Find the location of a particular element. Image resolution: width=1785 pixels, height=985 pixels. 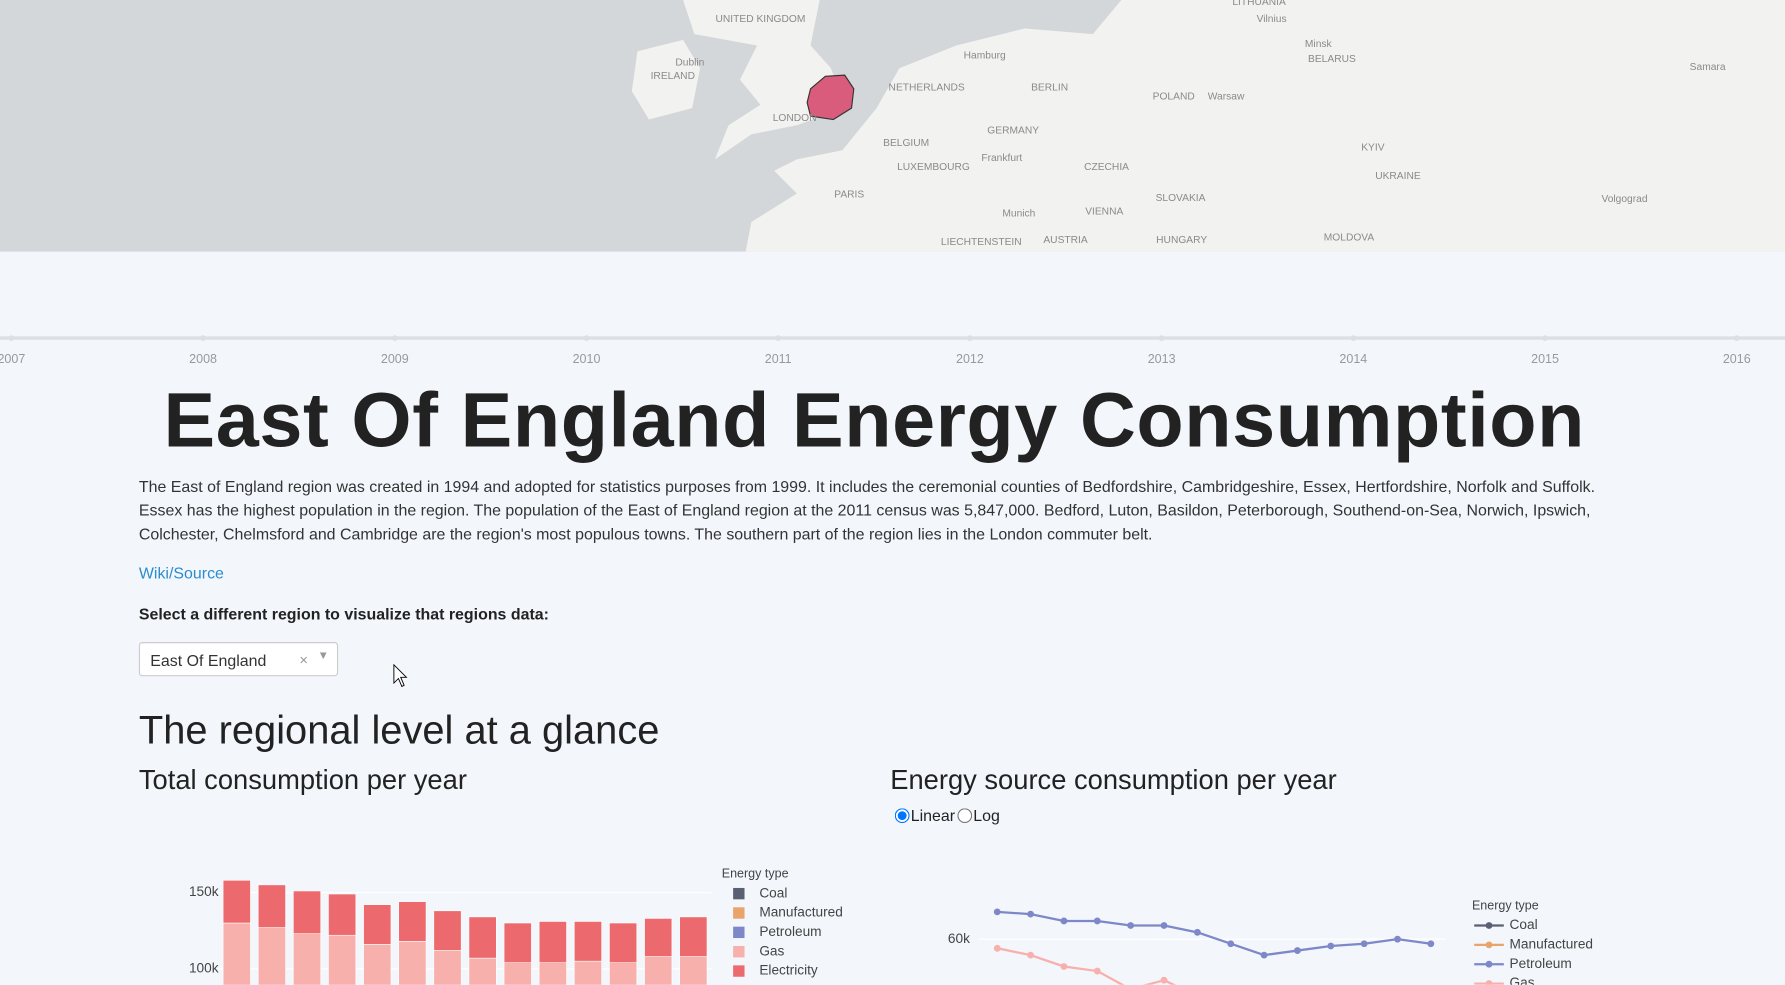

region-dropdown: East Of England × ▼ is located at coordinates (238, 659).